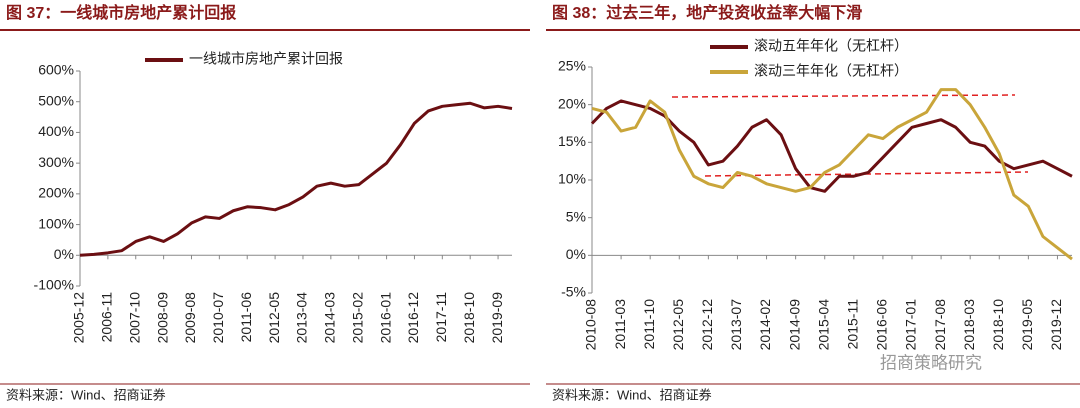  What do you see at coordinates (56, 131) in the screenshot?
I see `y-tick-label: 400%` at bounding box center [56, 131].